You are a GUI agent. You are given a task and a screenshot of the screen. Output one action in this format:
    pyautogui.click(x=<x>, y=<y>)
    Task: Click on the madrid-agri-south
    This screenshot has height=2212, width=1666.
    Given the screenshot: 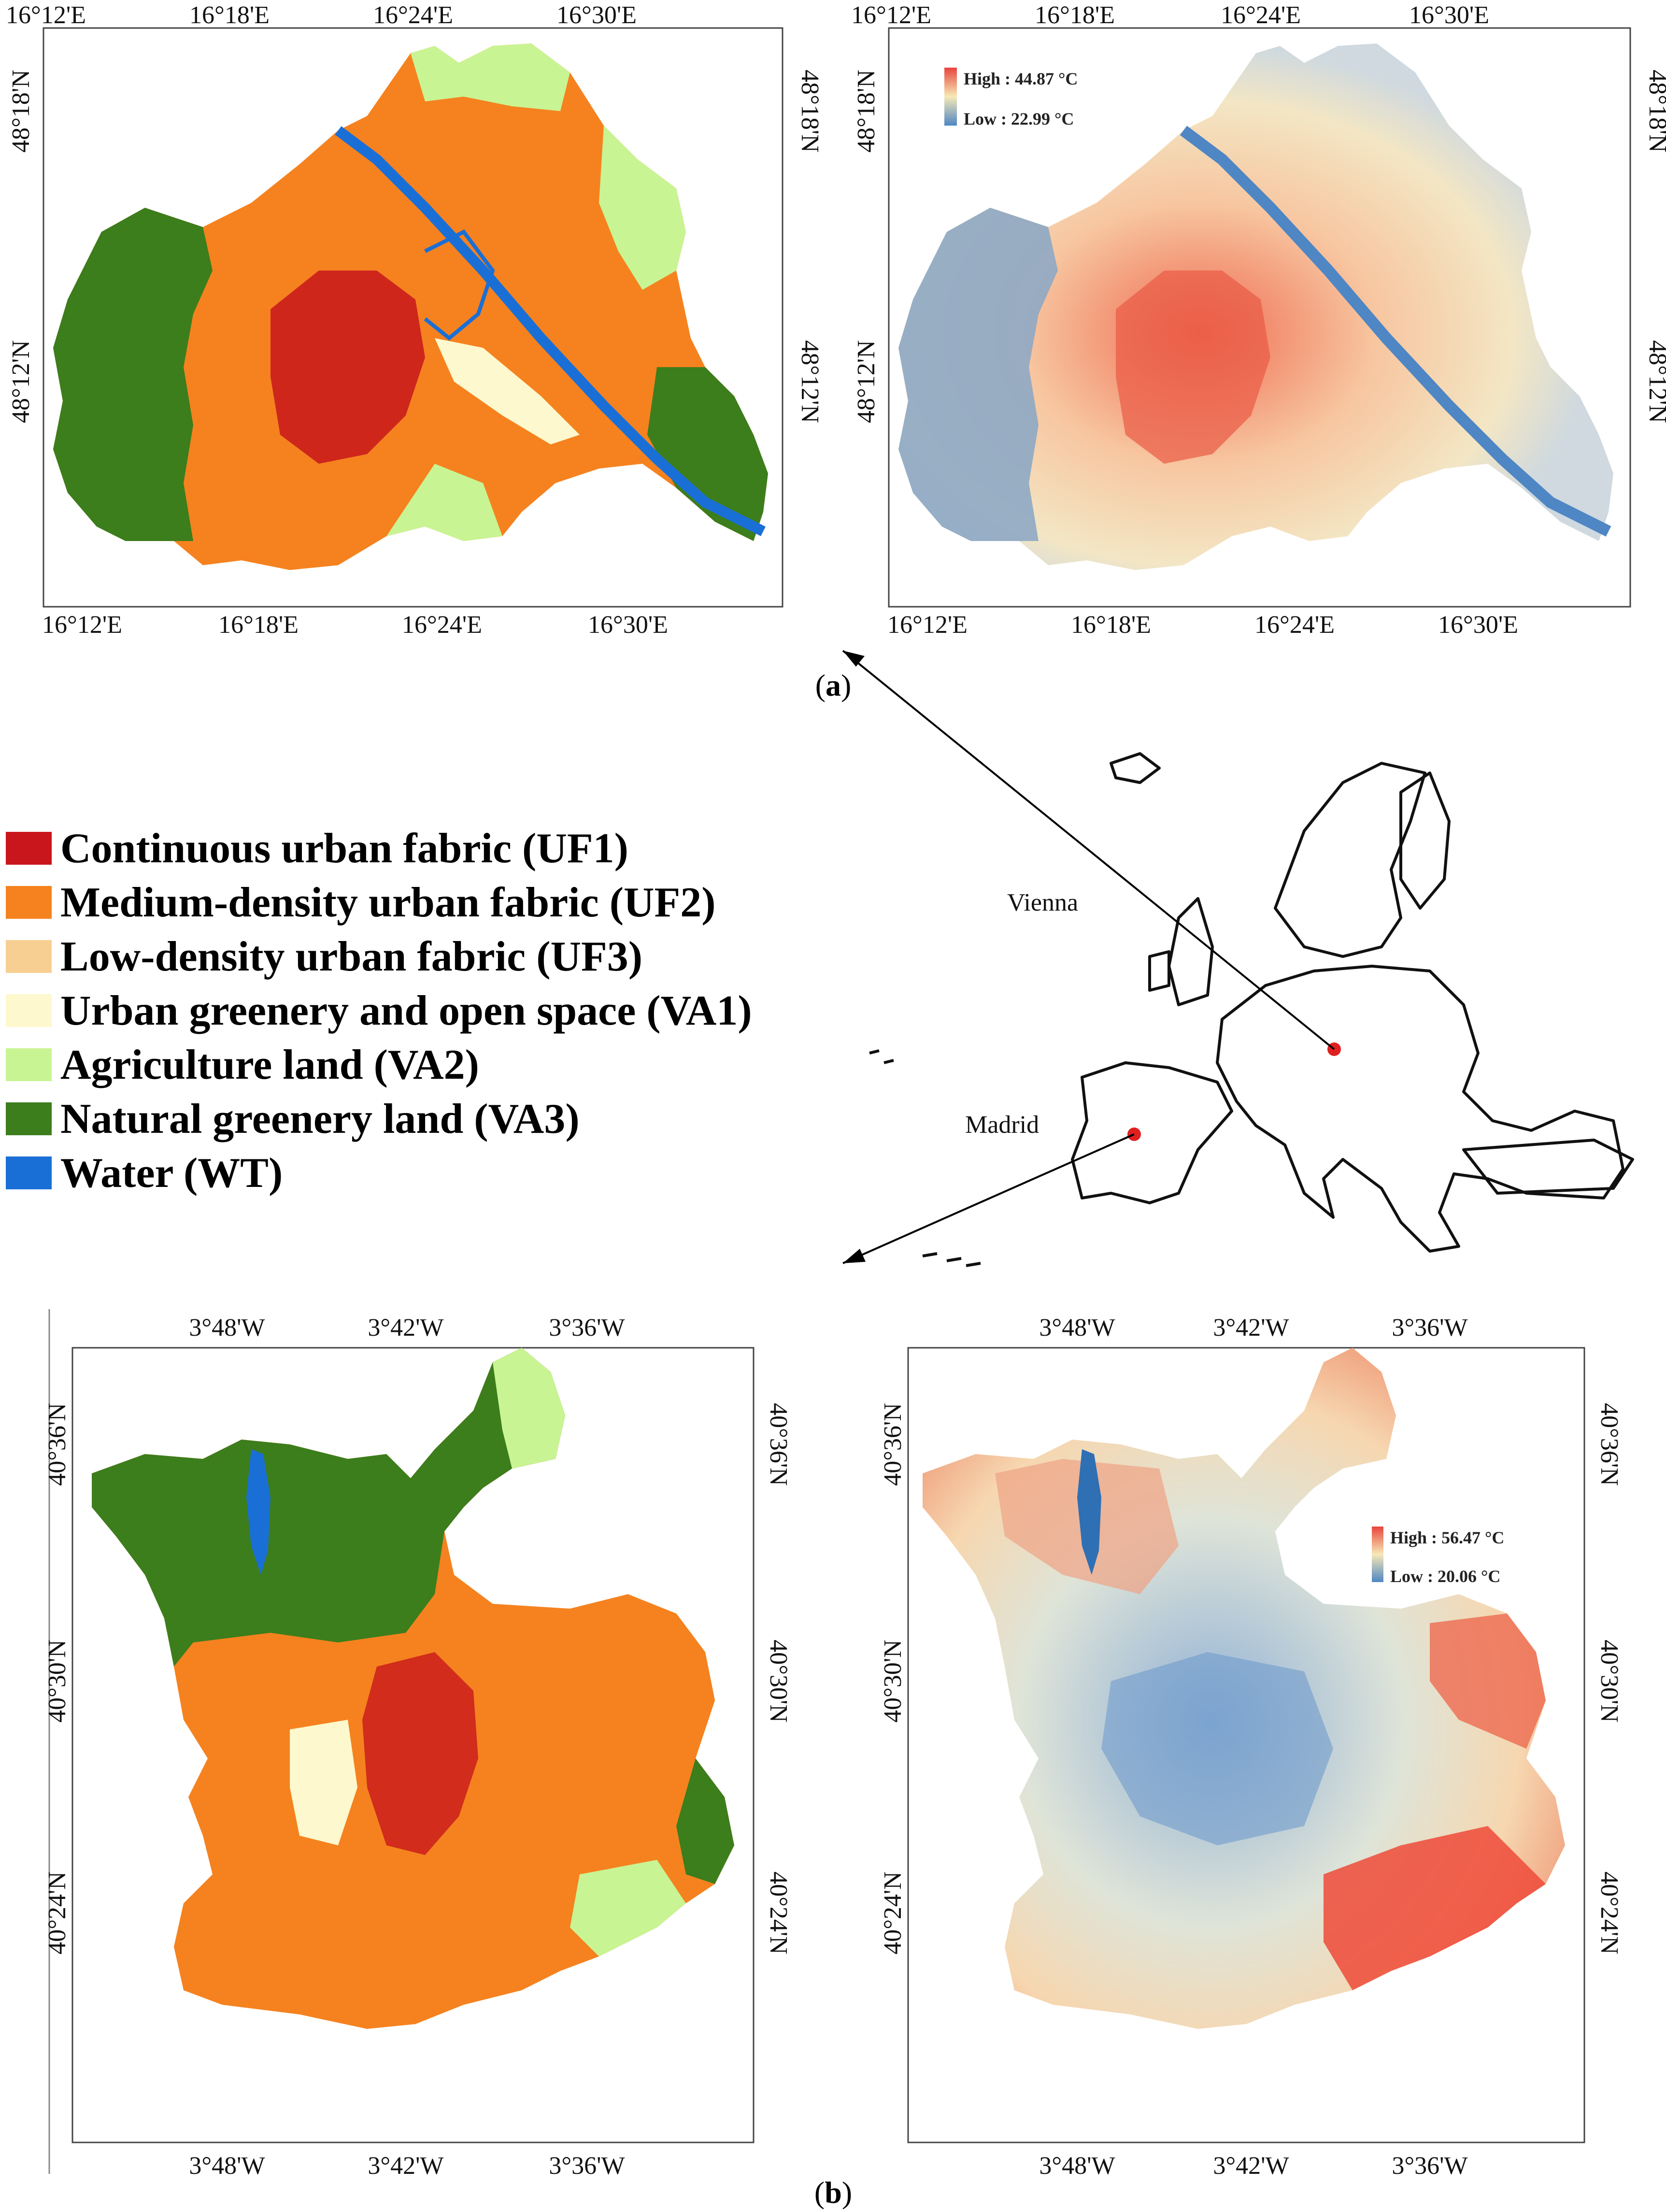 What is the action you would take?
    pyautogui.click(x=628, y=1908)
    